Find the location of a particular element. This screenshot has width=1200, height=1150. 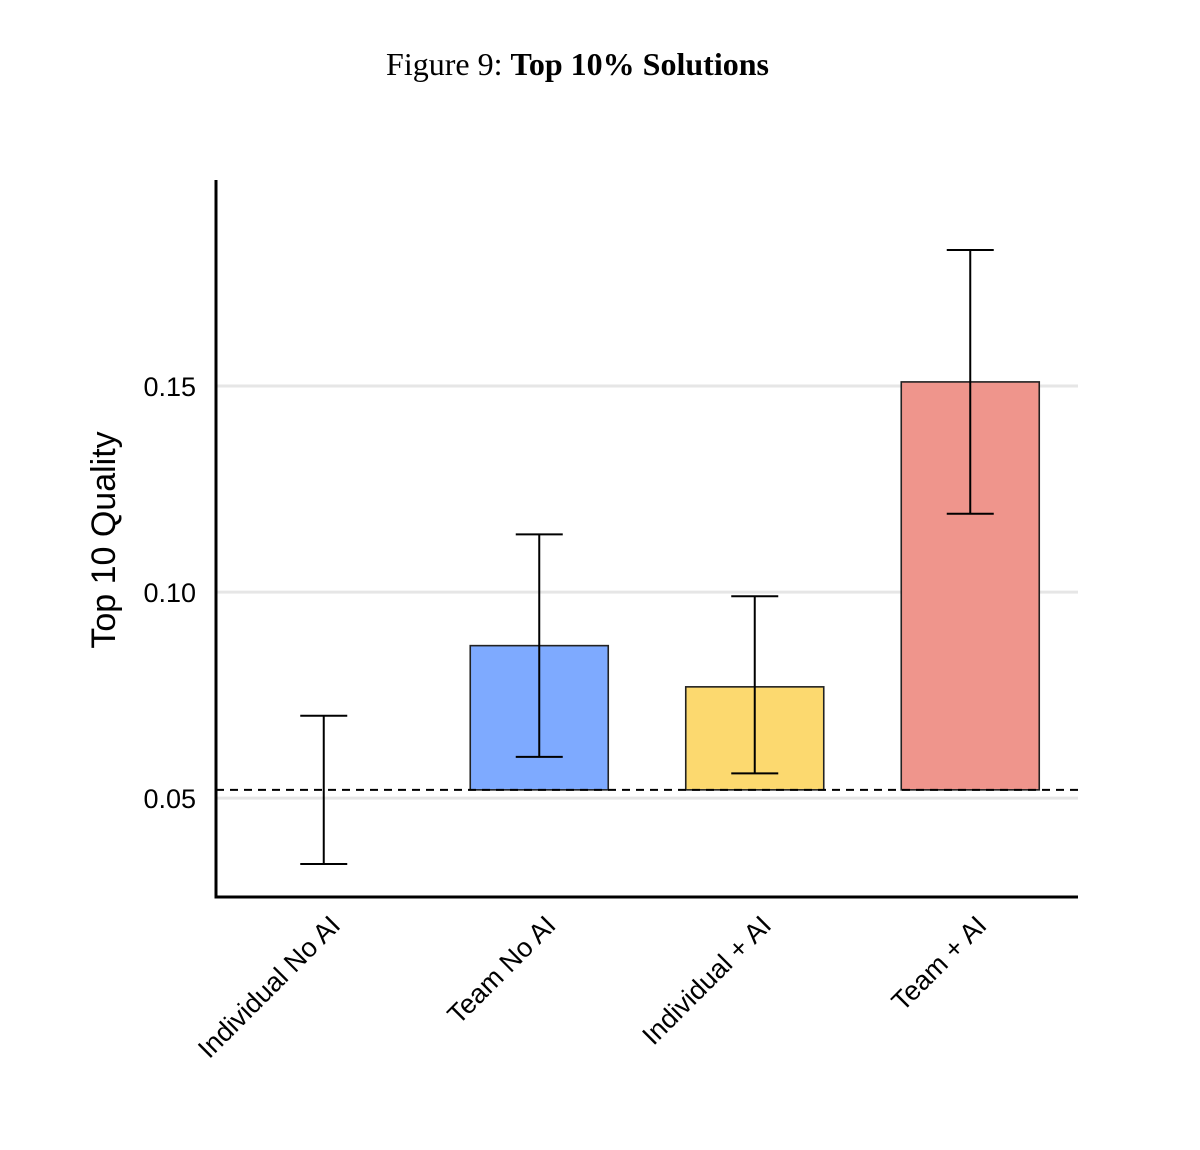

figure-caption: Figure 9: Top 10% Solutions is located at coordinates (577, 64).